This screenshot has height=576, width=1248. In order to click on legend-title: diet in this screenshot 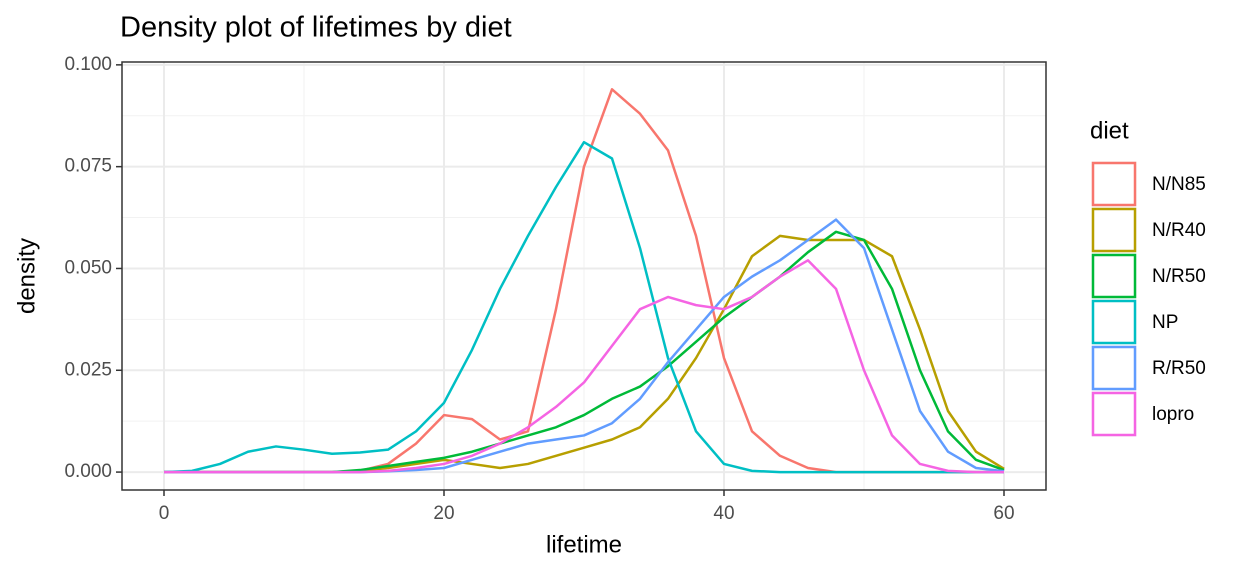, I will do `click(1109, 130)`.